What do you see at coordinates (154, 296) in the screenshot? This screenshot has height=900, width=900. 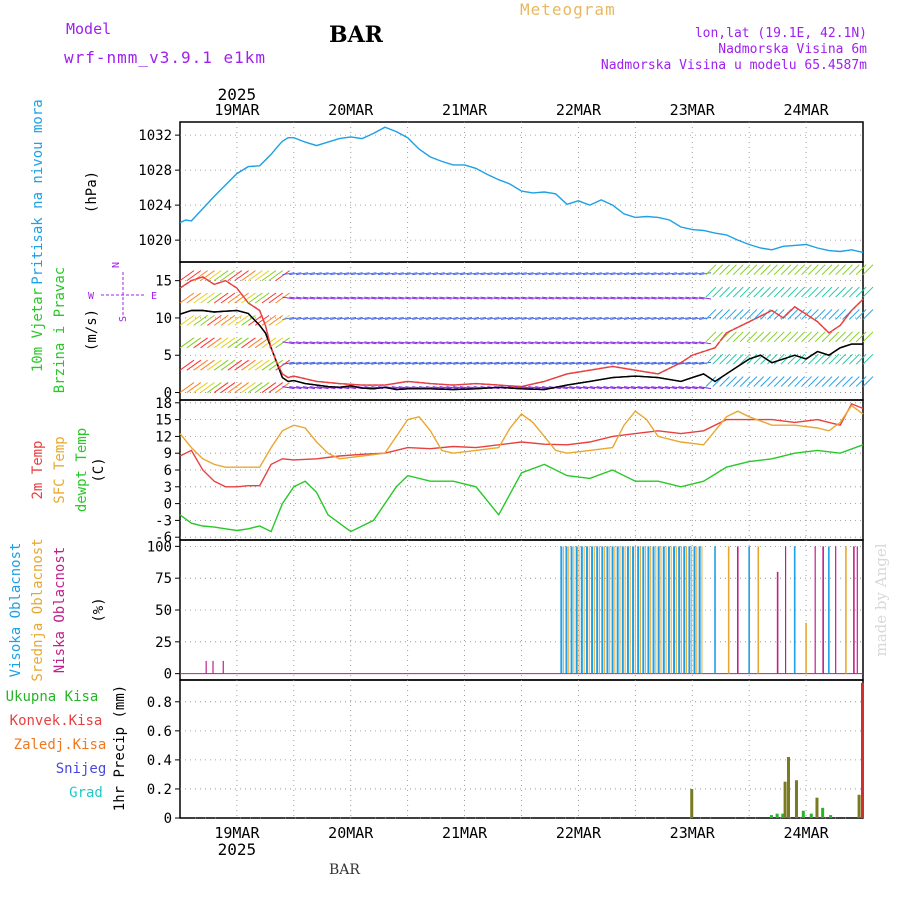 I see `compass-e: E` at bounding box center [154, 296].